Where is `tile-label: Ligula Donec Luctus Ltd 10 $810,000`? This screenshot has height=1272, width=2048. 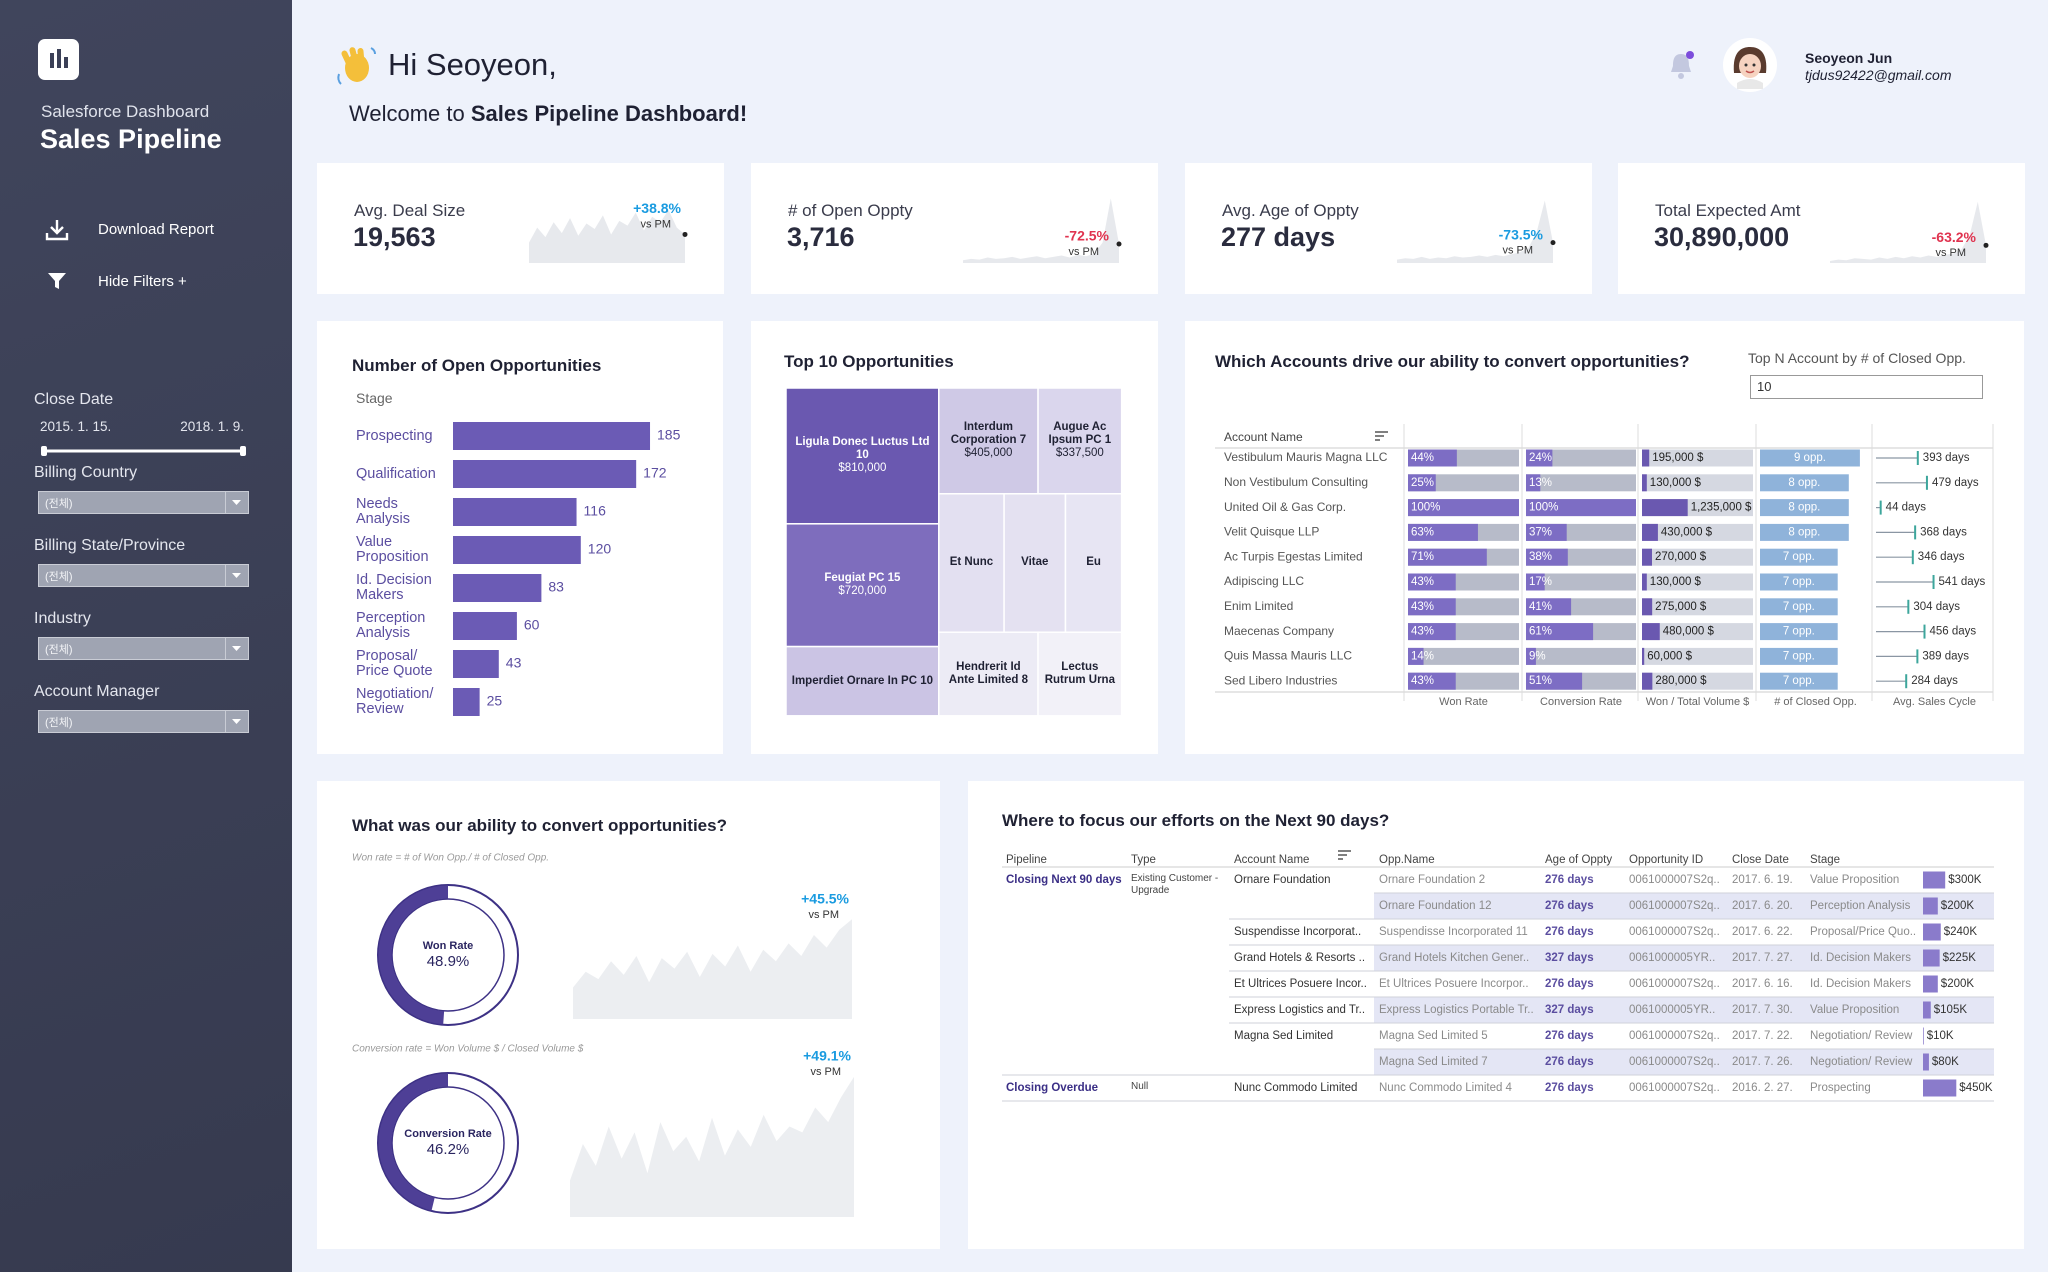 tile-label: Ligula Donec Luctus Ltd 10 $810,000 is located at coordinates (862, 456).